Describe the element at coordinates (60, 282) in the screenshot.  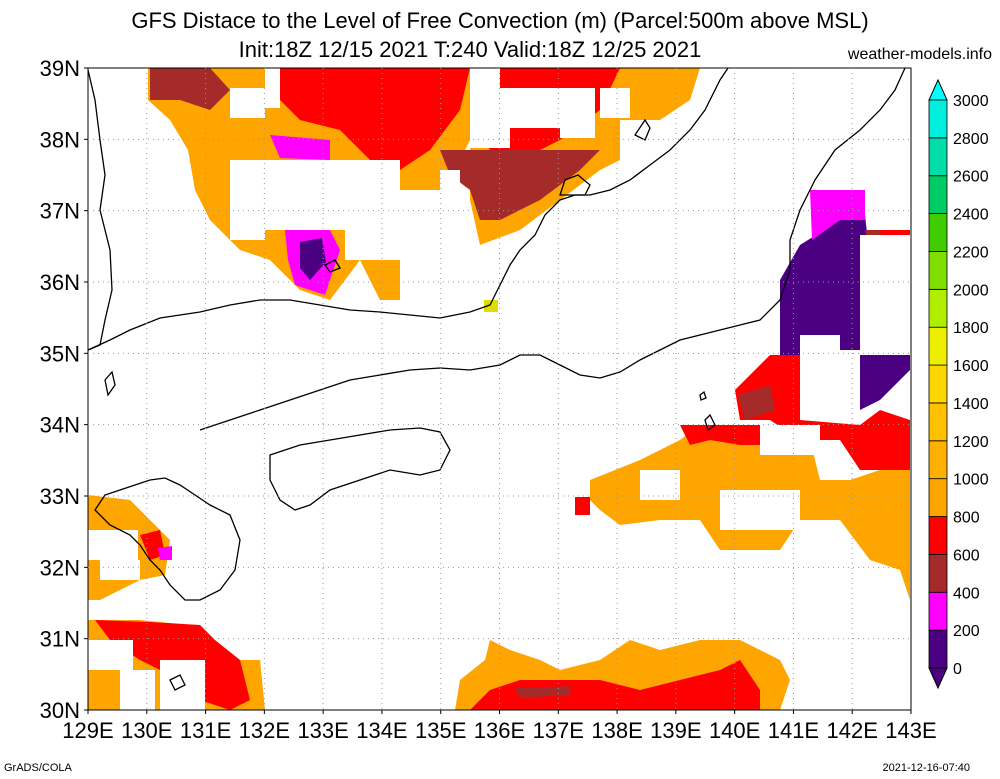
I see `lat-tick-label: 36N` at that location.